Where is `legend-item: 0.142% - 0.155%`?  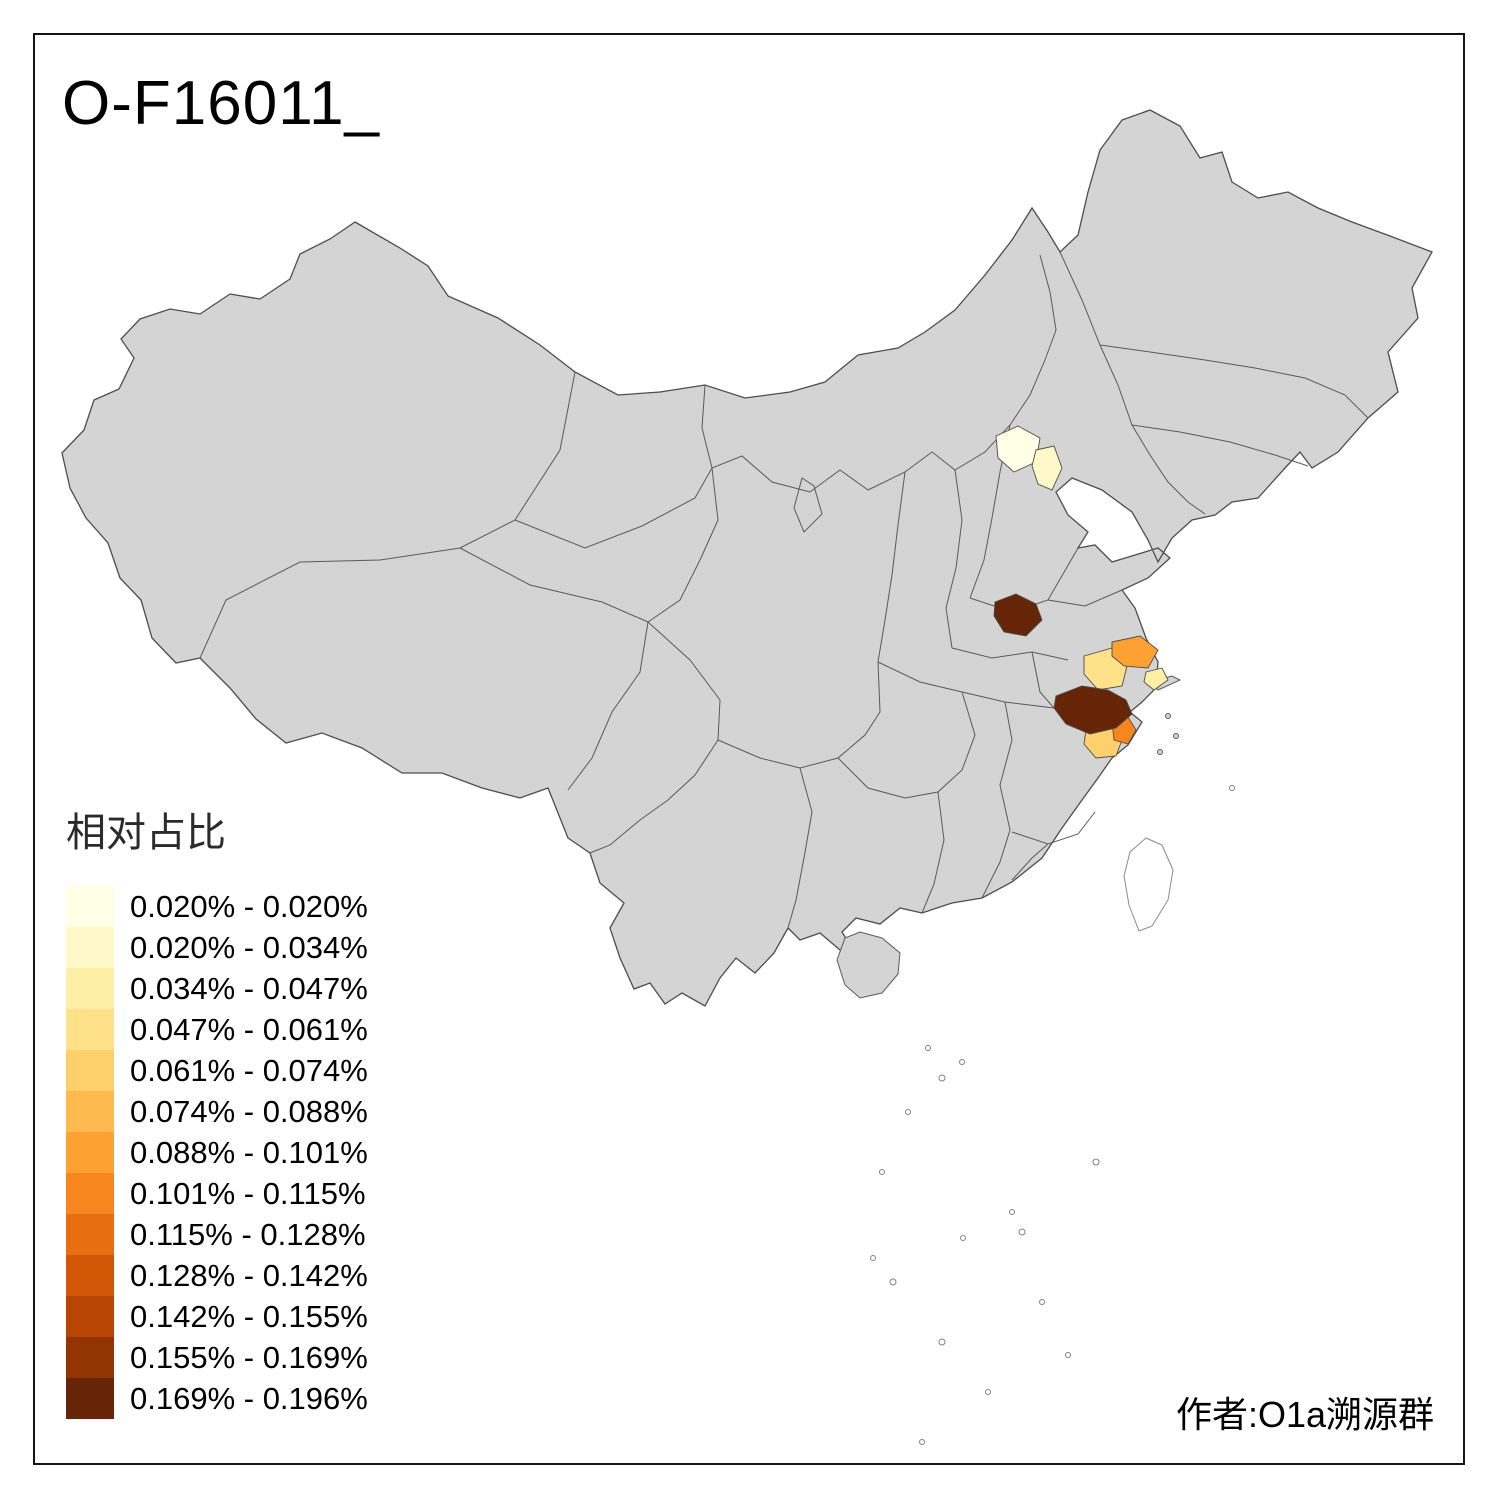
legend-item: 0.142% - 0.155% is located at coordinates (217, 1316).